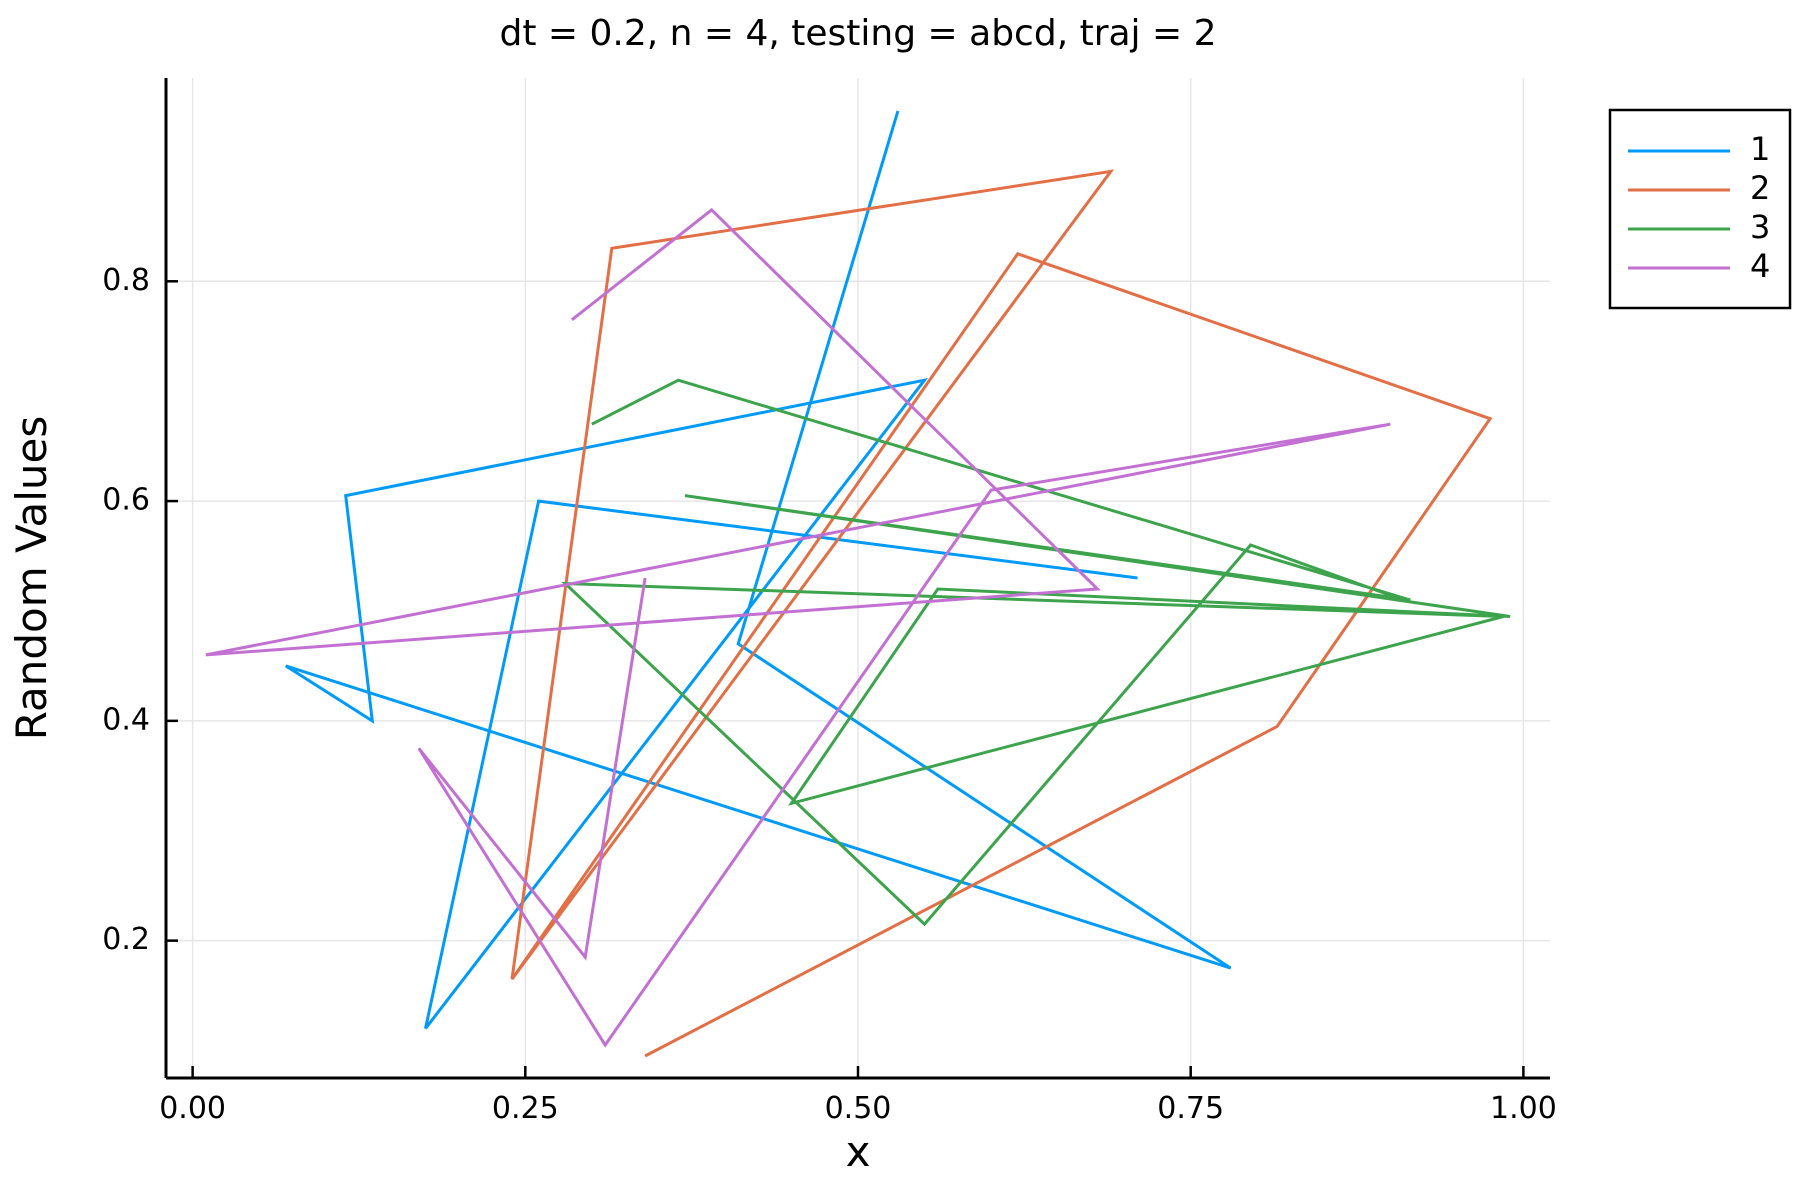  I want to click on x-tick-label-2: 0.50, so click(858, 1108).